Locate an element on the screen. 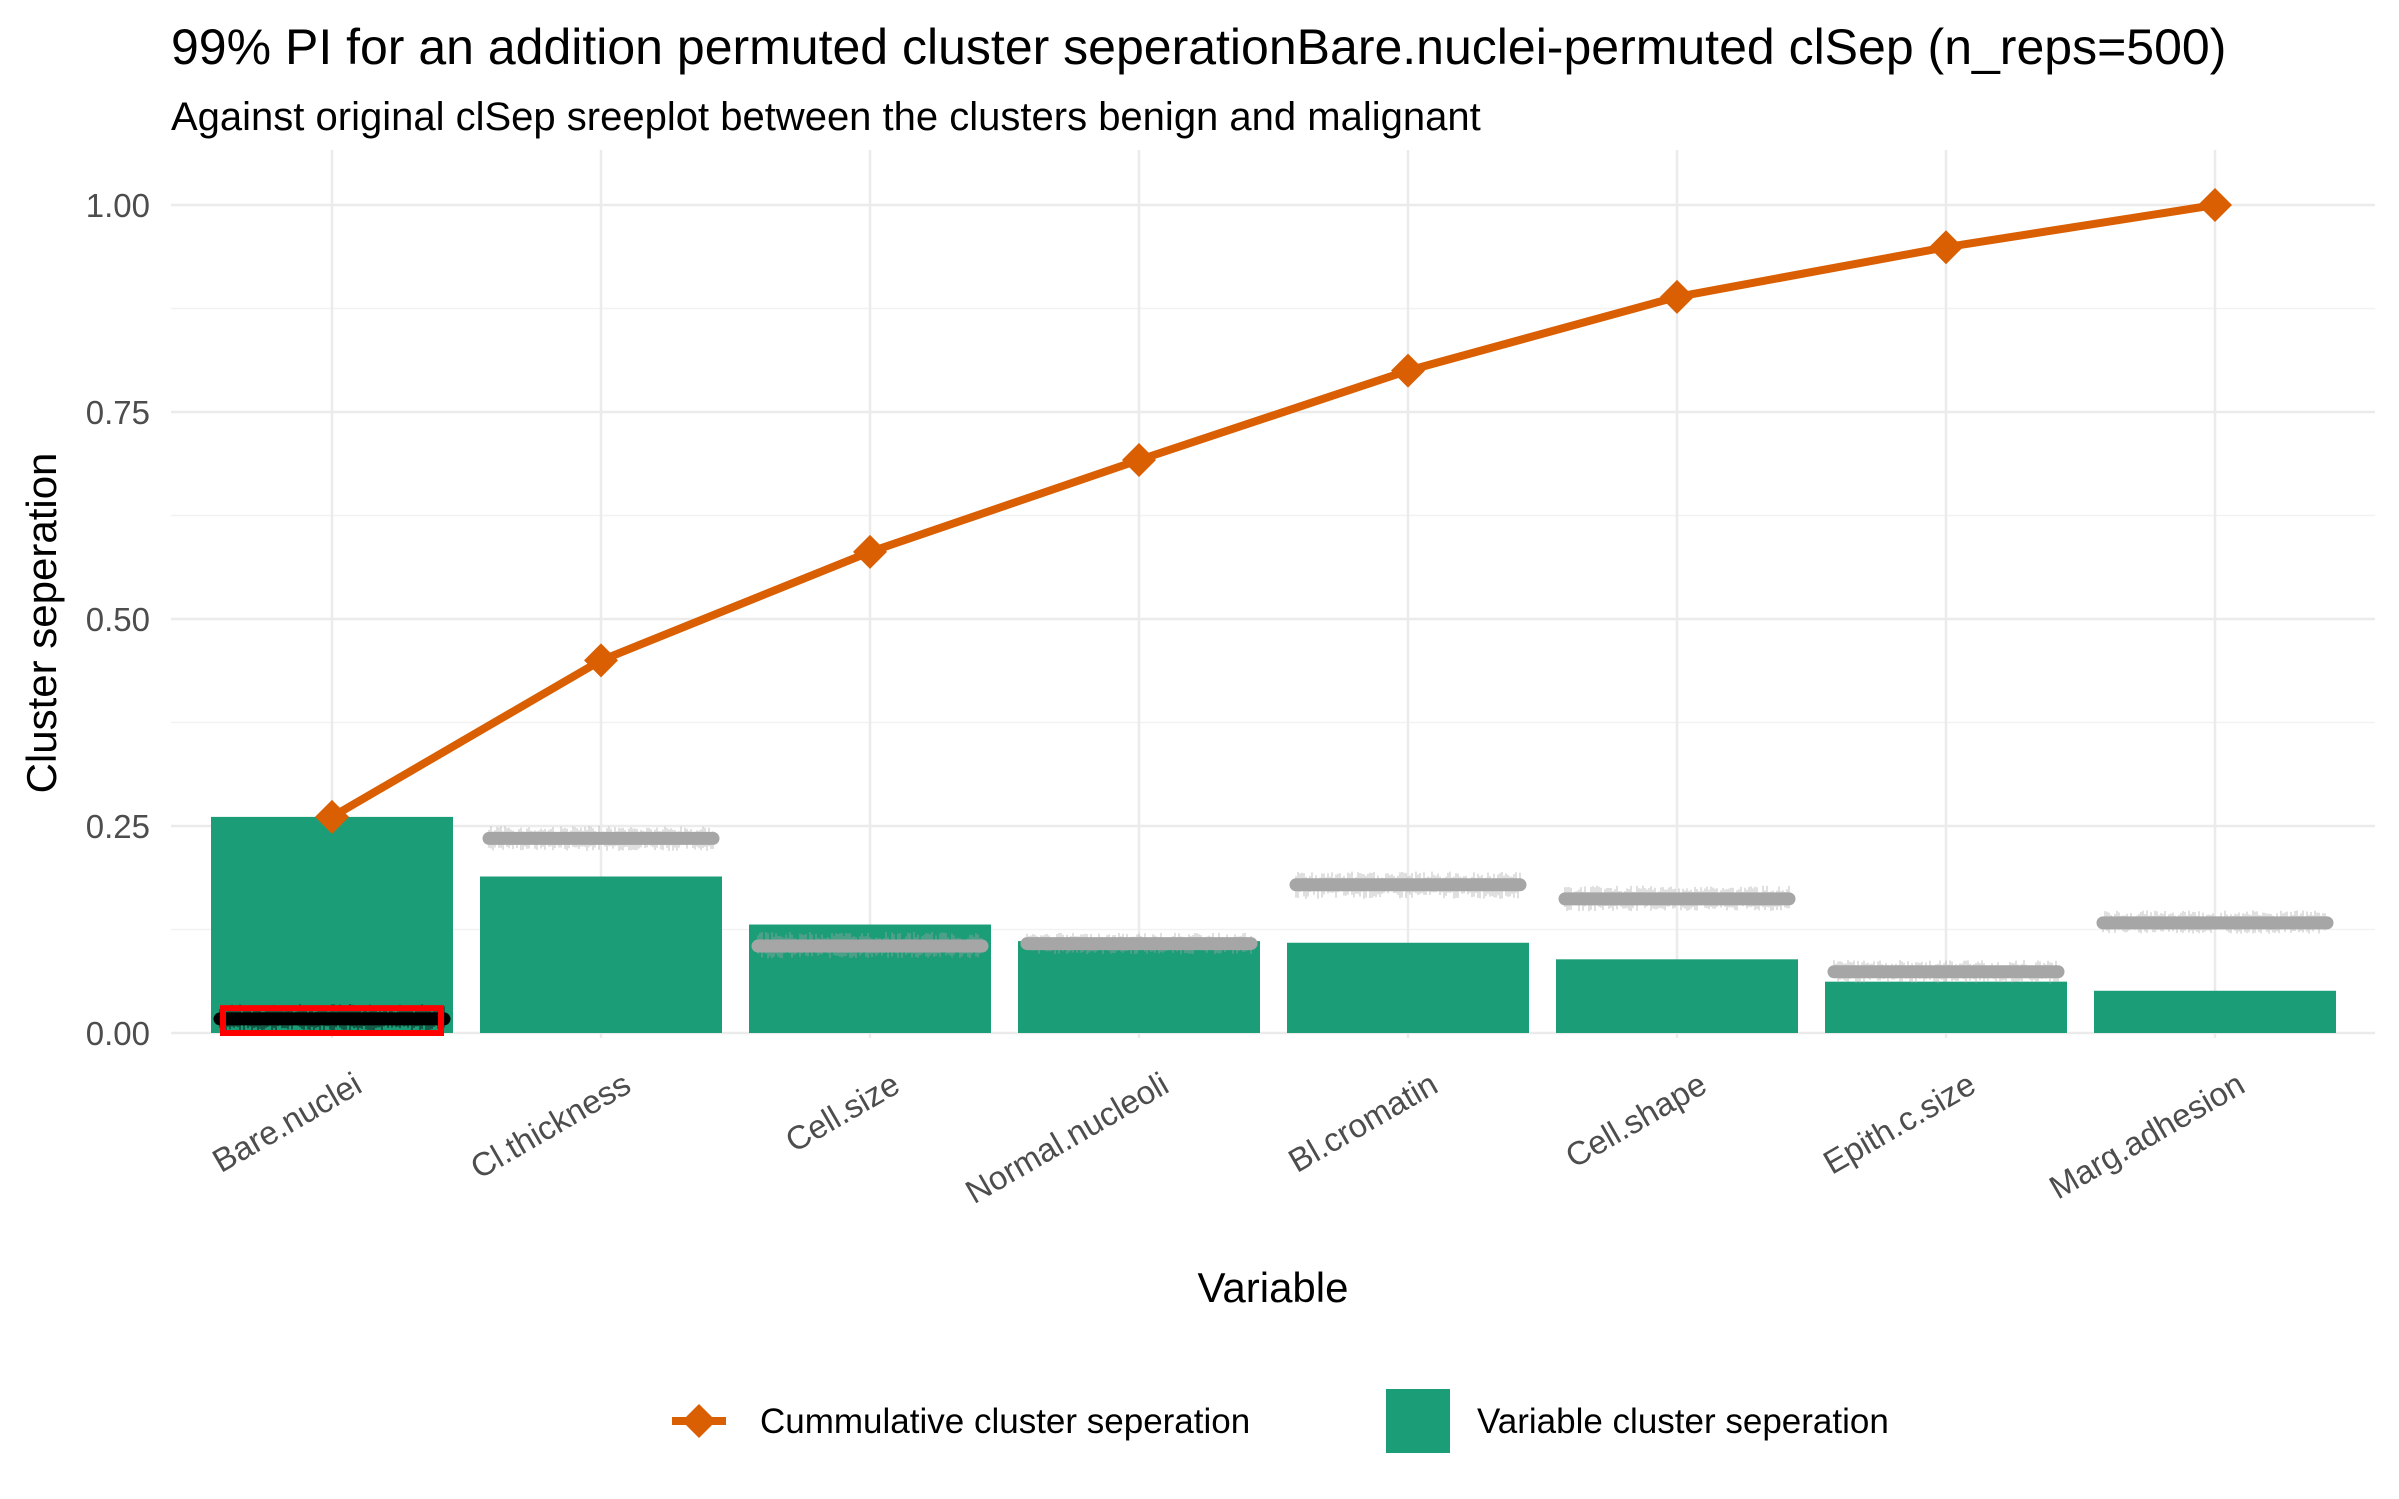 This screenshot has height=1499, width=2399. legend-bar-key is located at coordinates (1418, 1421).